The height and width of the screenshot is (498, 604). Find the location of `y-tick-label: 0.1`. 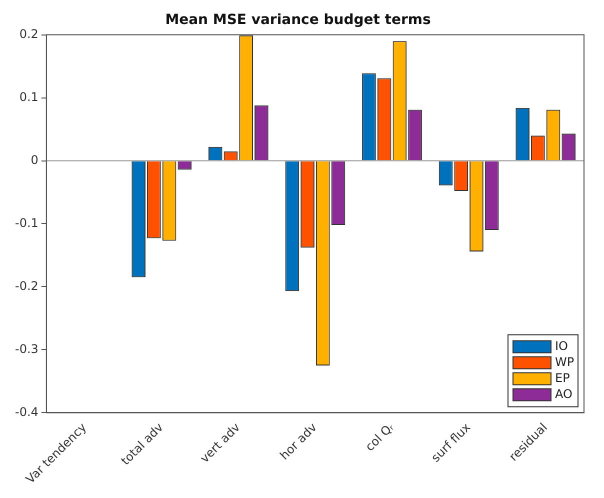

y-tick-label: 0.1 is located at coordinates (28, 97).